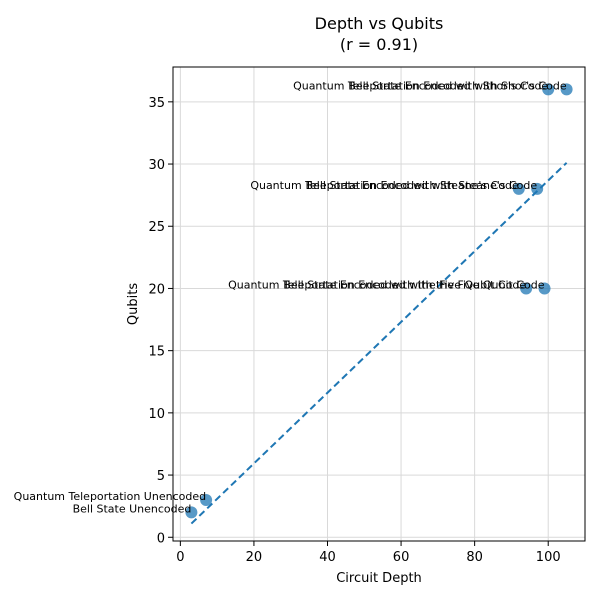 Image resolution: width=600 pixels, height=600 pixels. I want to click on x-axis-ticks: 0 20 40 60 80 100, so click(368, 553).